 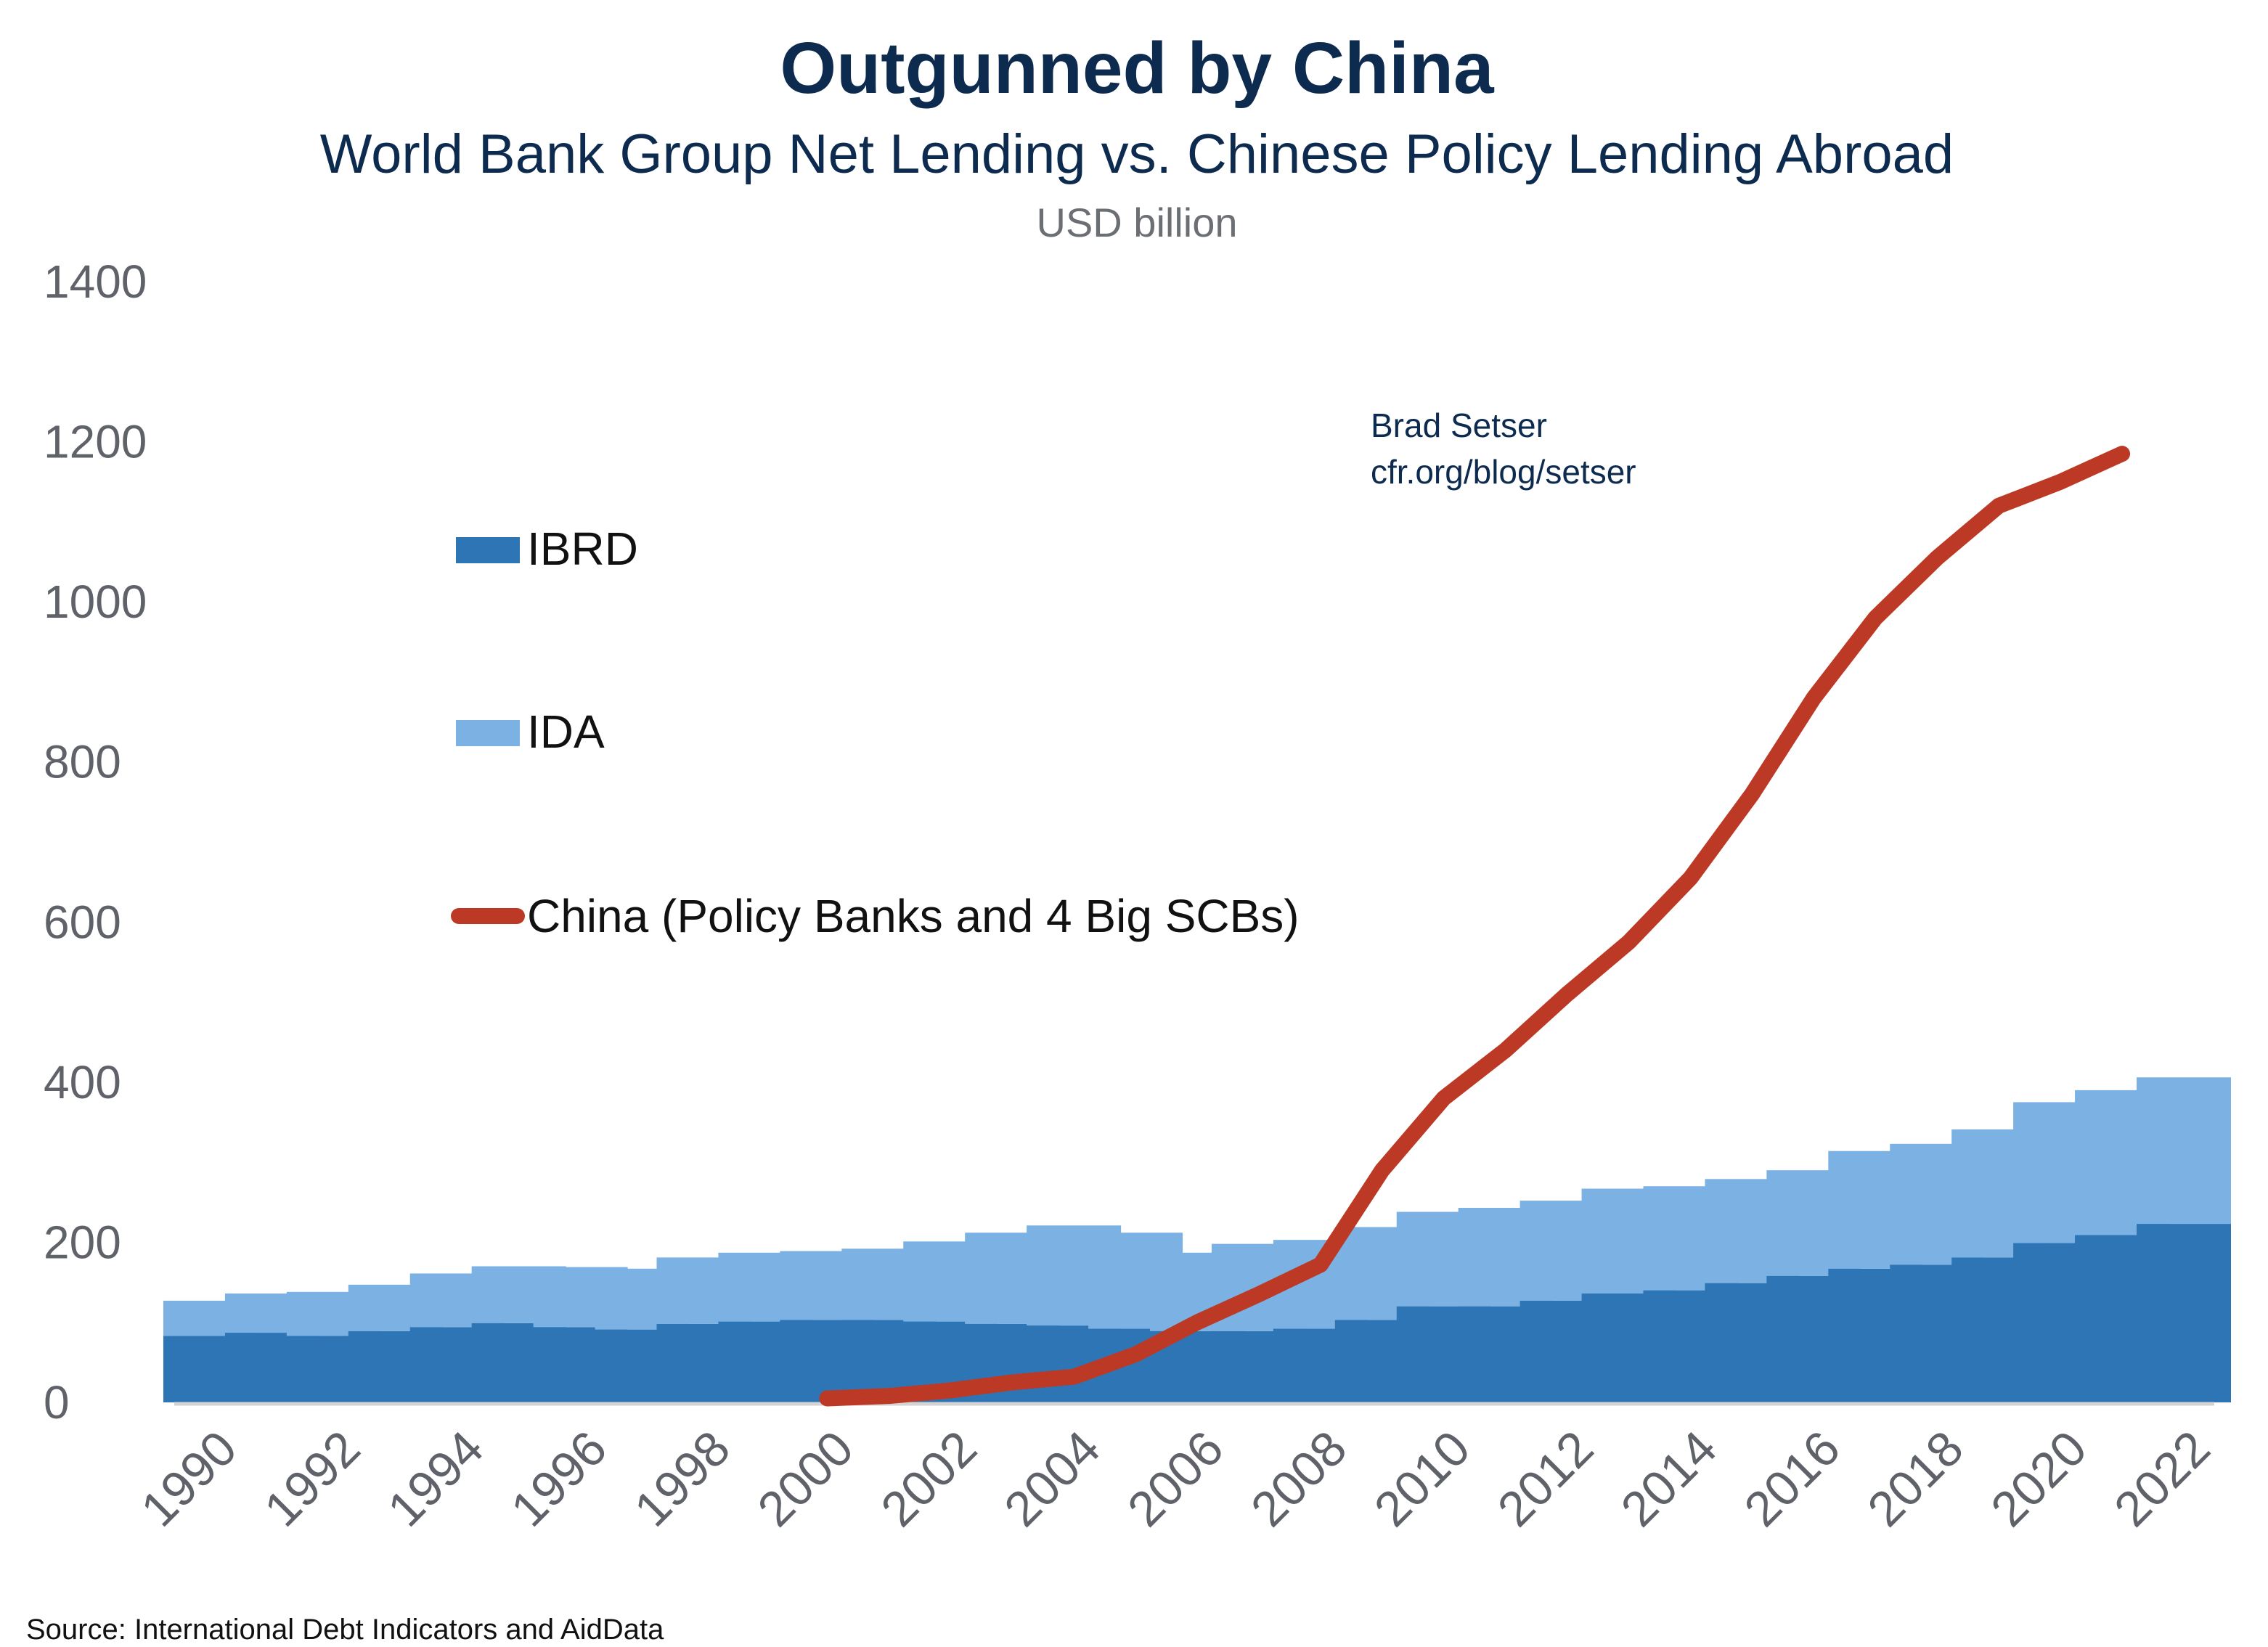 I want to click on x-tick-label: 2016, so click(x=1792, y=1479).